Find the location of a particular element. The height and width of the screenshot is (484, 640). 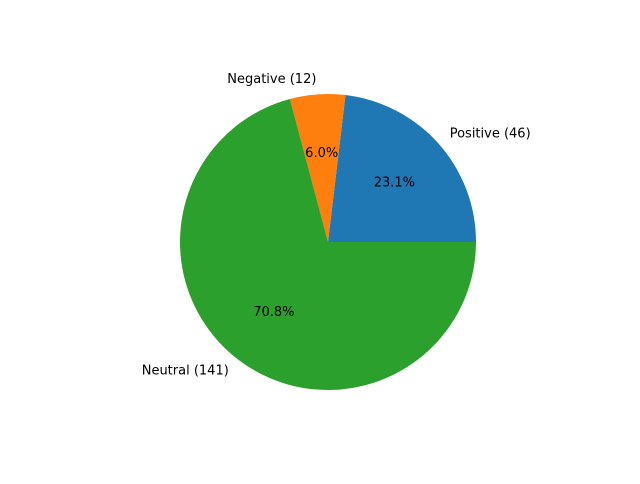

slice-percent-label-1: 6.0% is located at coordinates (321, 153).